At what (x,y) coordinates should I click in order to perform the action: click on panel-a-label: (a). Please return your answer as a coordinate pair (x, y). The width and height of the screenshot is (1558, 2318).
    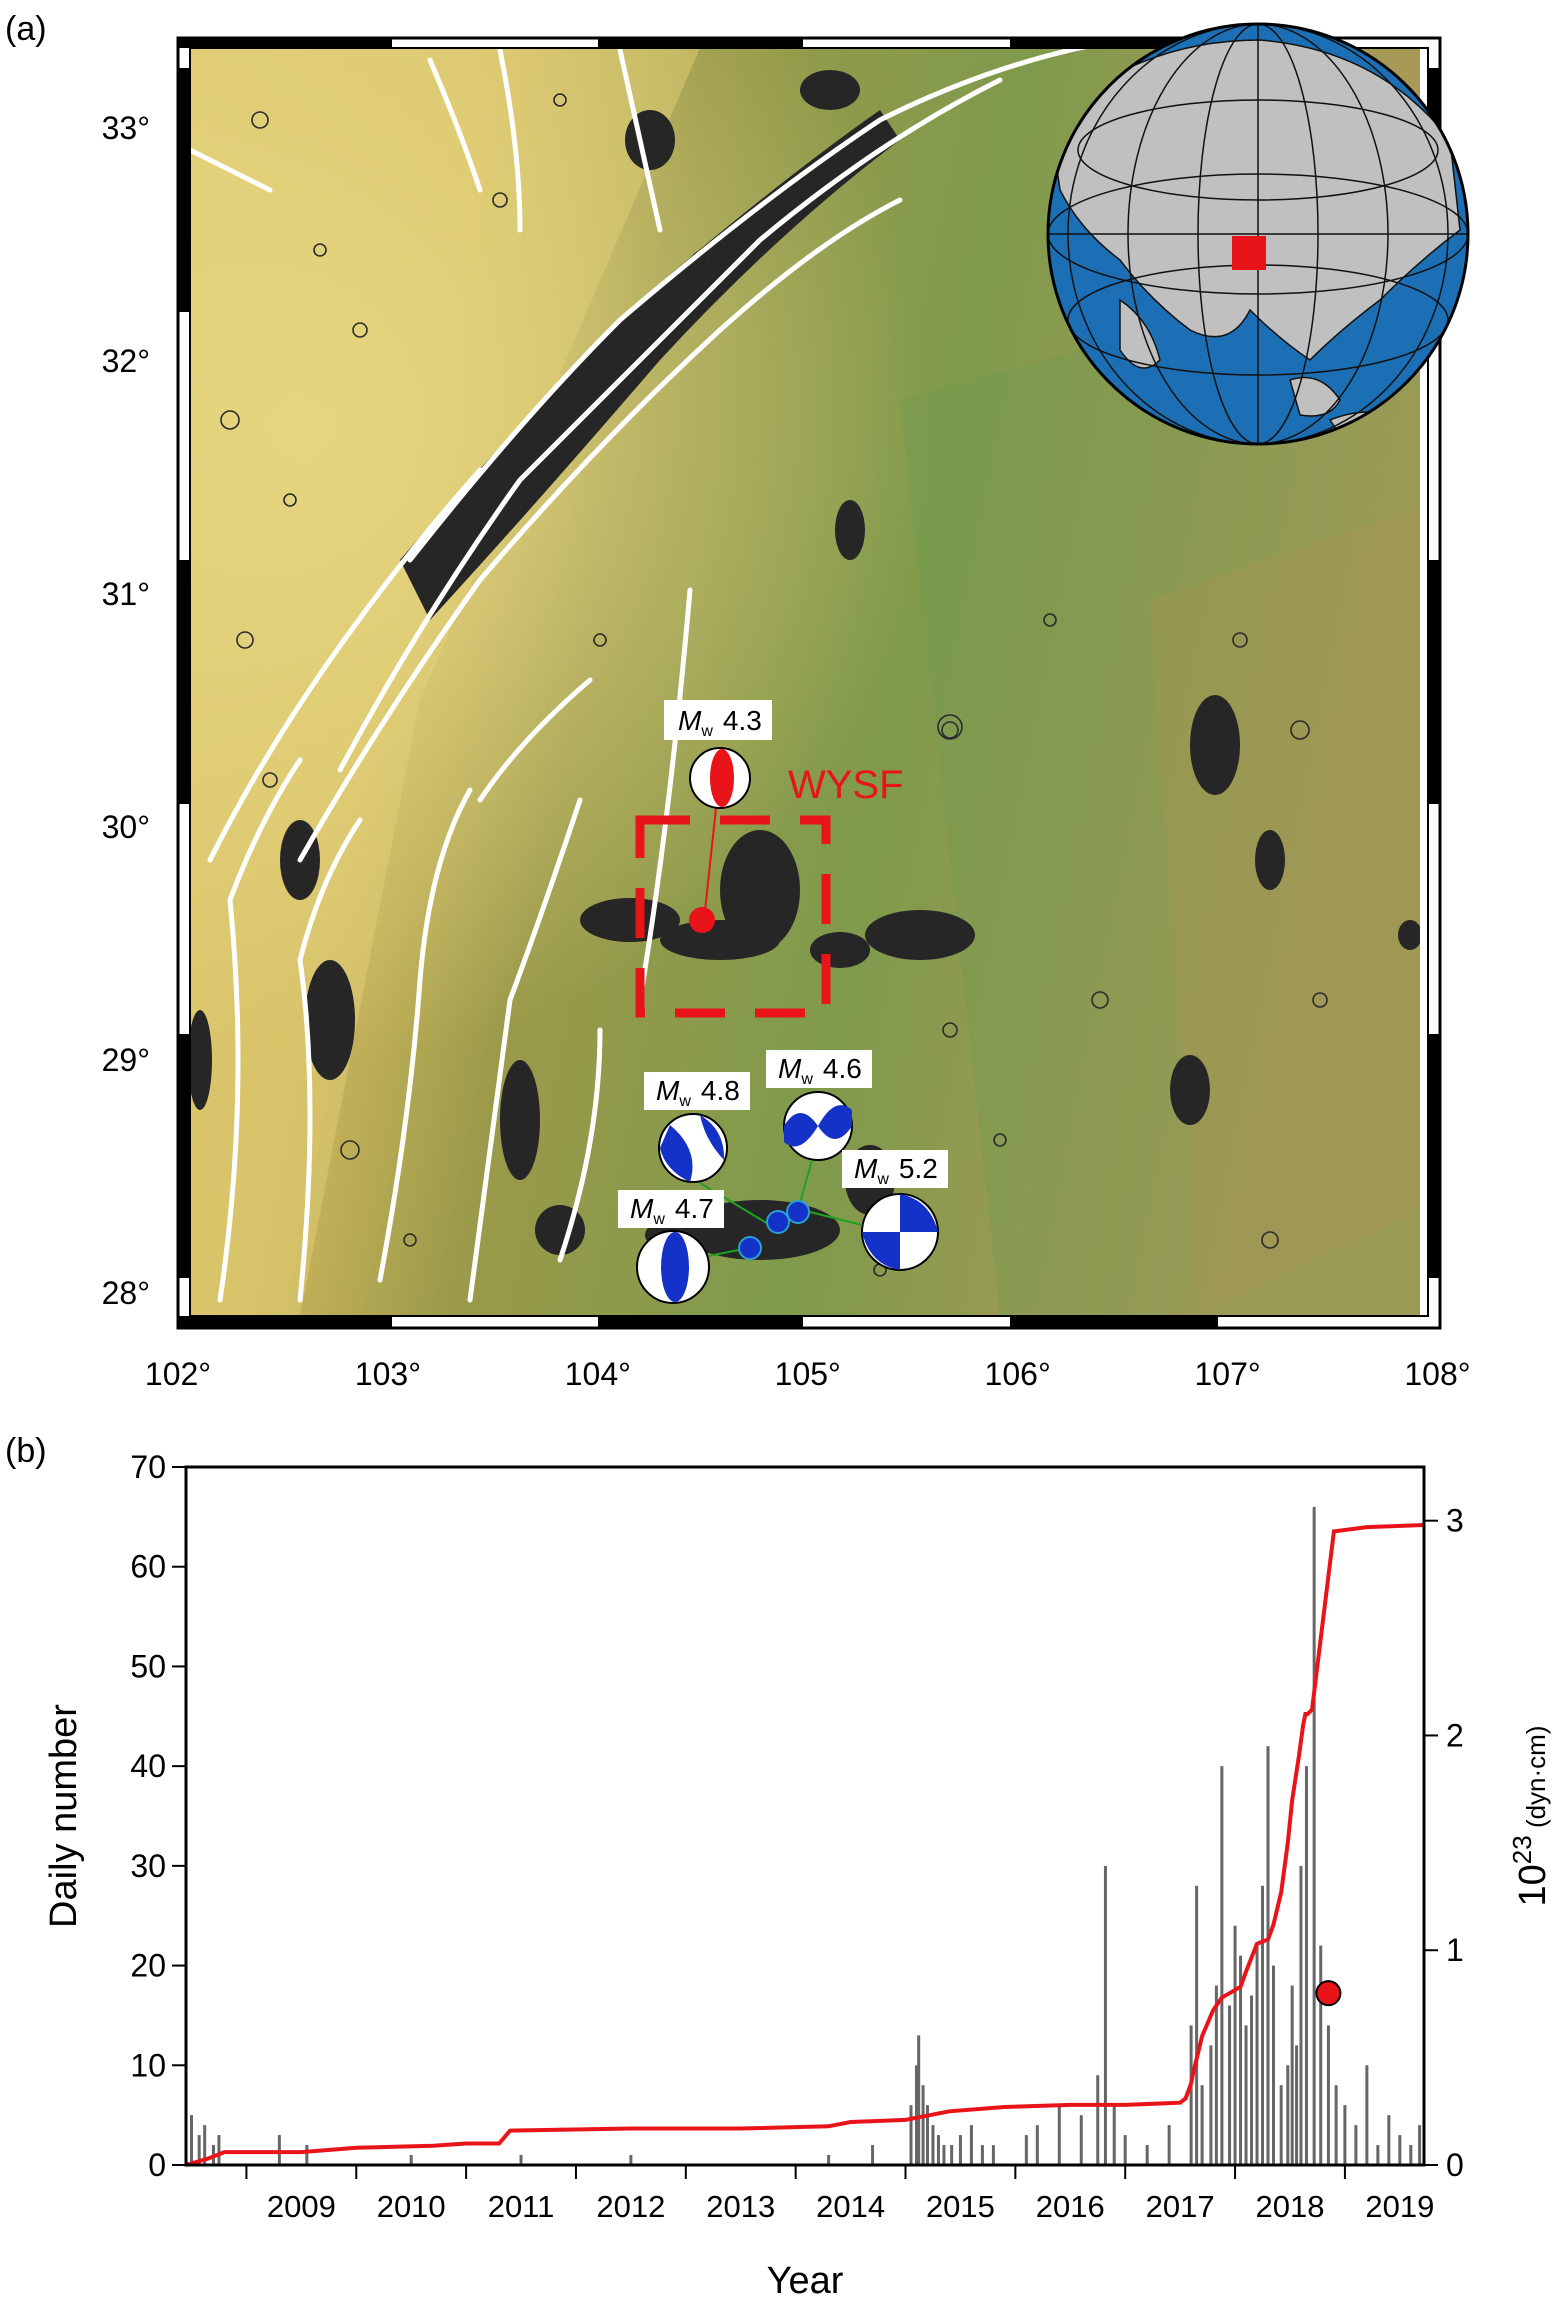
    Looking at the image, I should click on (26, 29).